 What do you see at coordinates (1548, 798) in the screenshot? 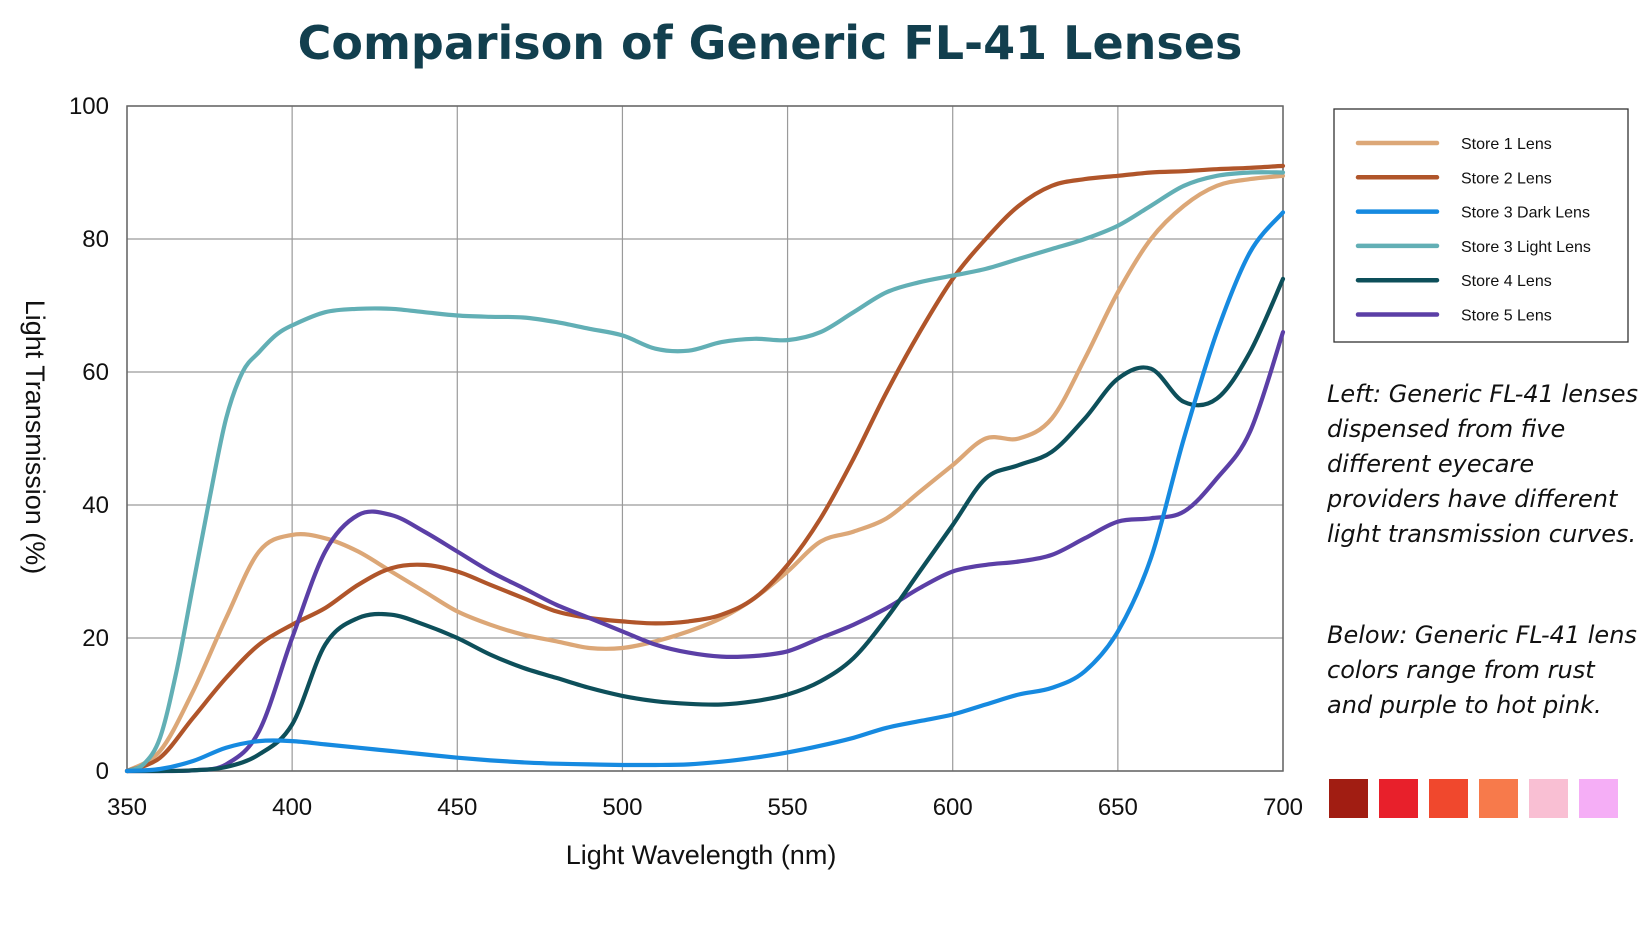
I see `swatch-light-pink` at bounding box center [1548, 798].